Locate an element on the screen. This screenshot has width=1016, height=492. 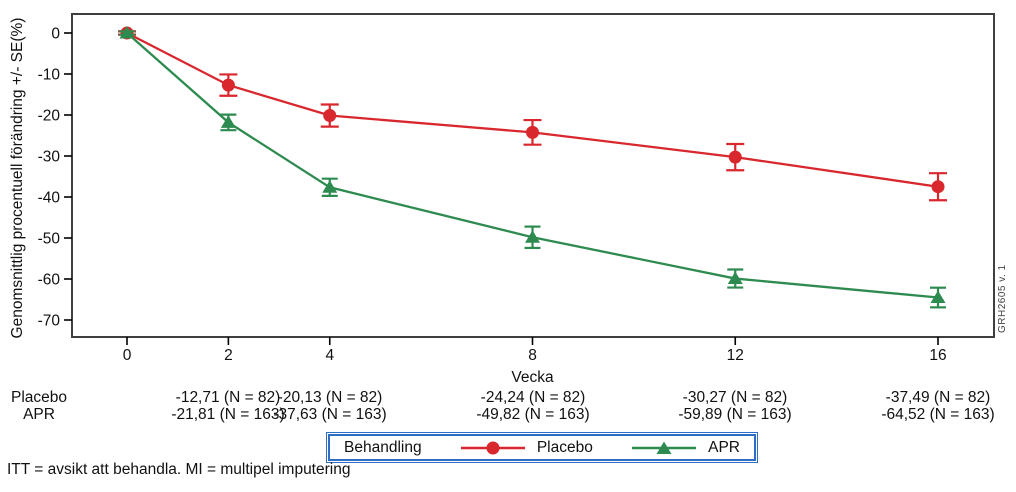
row-label-placebo: Placebo is located at coordinates (38, 397).